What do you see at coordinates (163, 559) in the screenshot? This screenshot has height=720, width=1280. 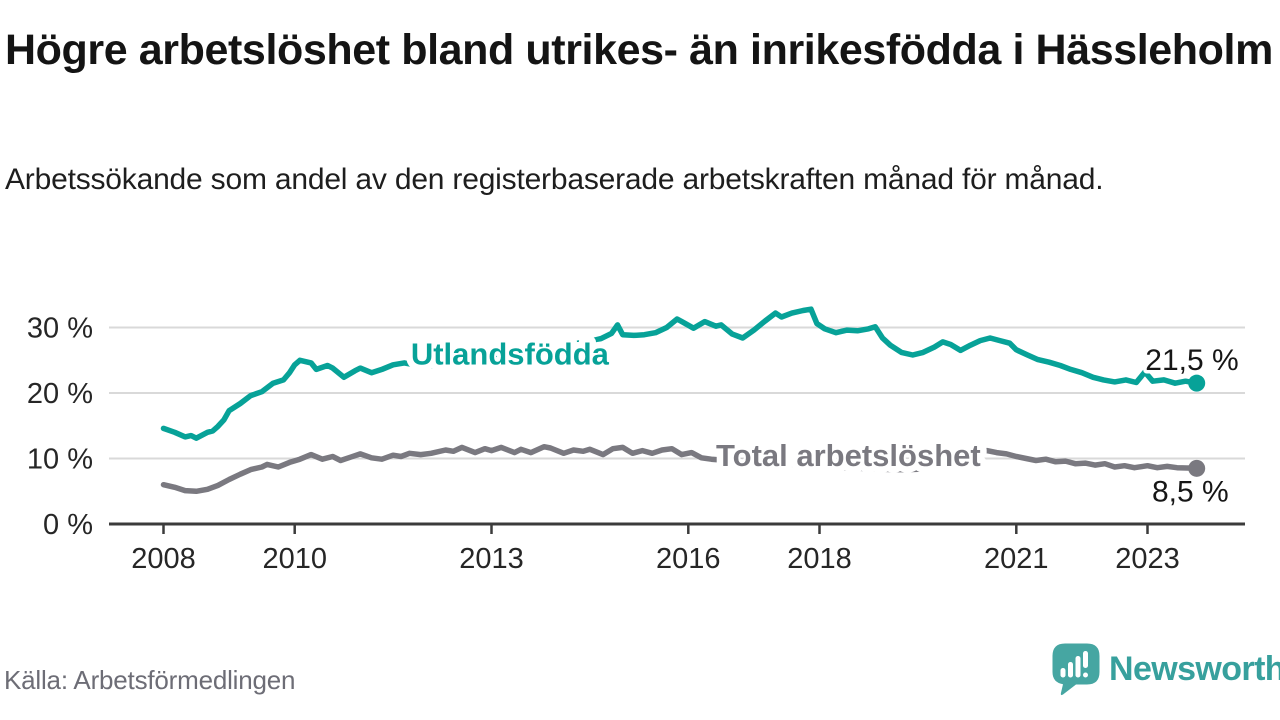 I see `x-tick-label: 2008` at bounding box center [163, 559].